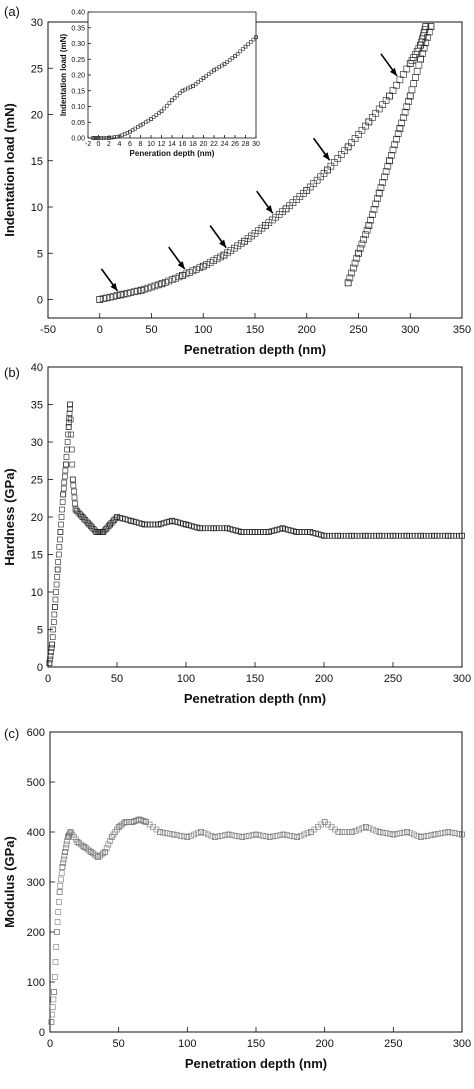 This screenshot has width=474, height=1089. I want to click on panel-b-x-tick-label: 300, so click(462, 679).